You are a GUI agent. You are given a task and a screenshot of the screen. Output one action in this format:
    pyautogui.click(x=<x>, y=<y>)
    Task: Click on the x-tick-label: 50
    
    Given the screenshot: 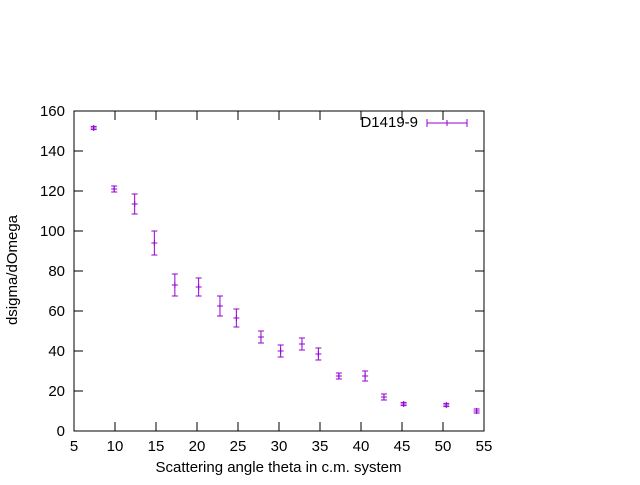 What is the action you would take?
    pyautogui.click(x=443, y=446)
    